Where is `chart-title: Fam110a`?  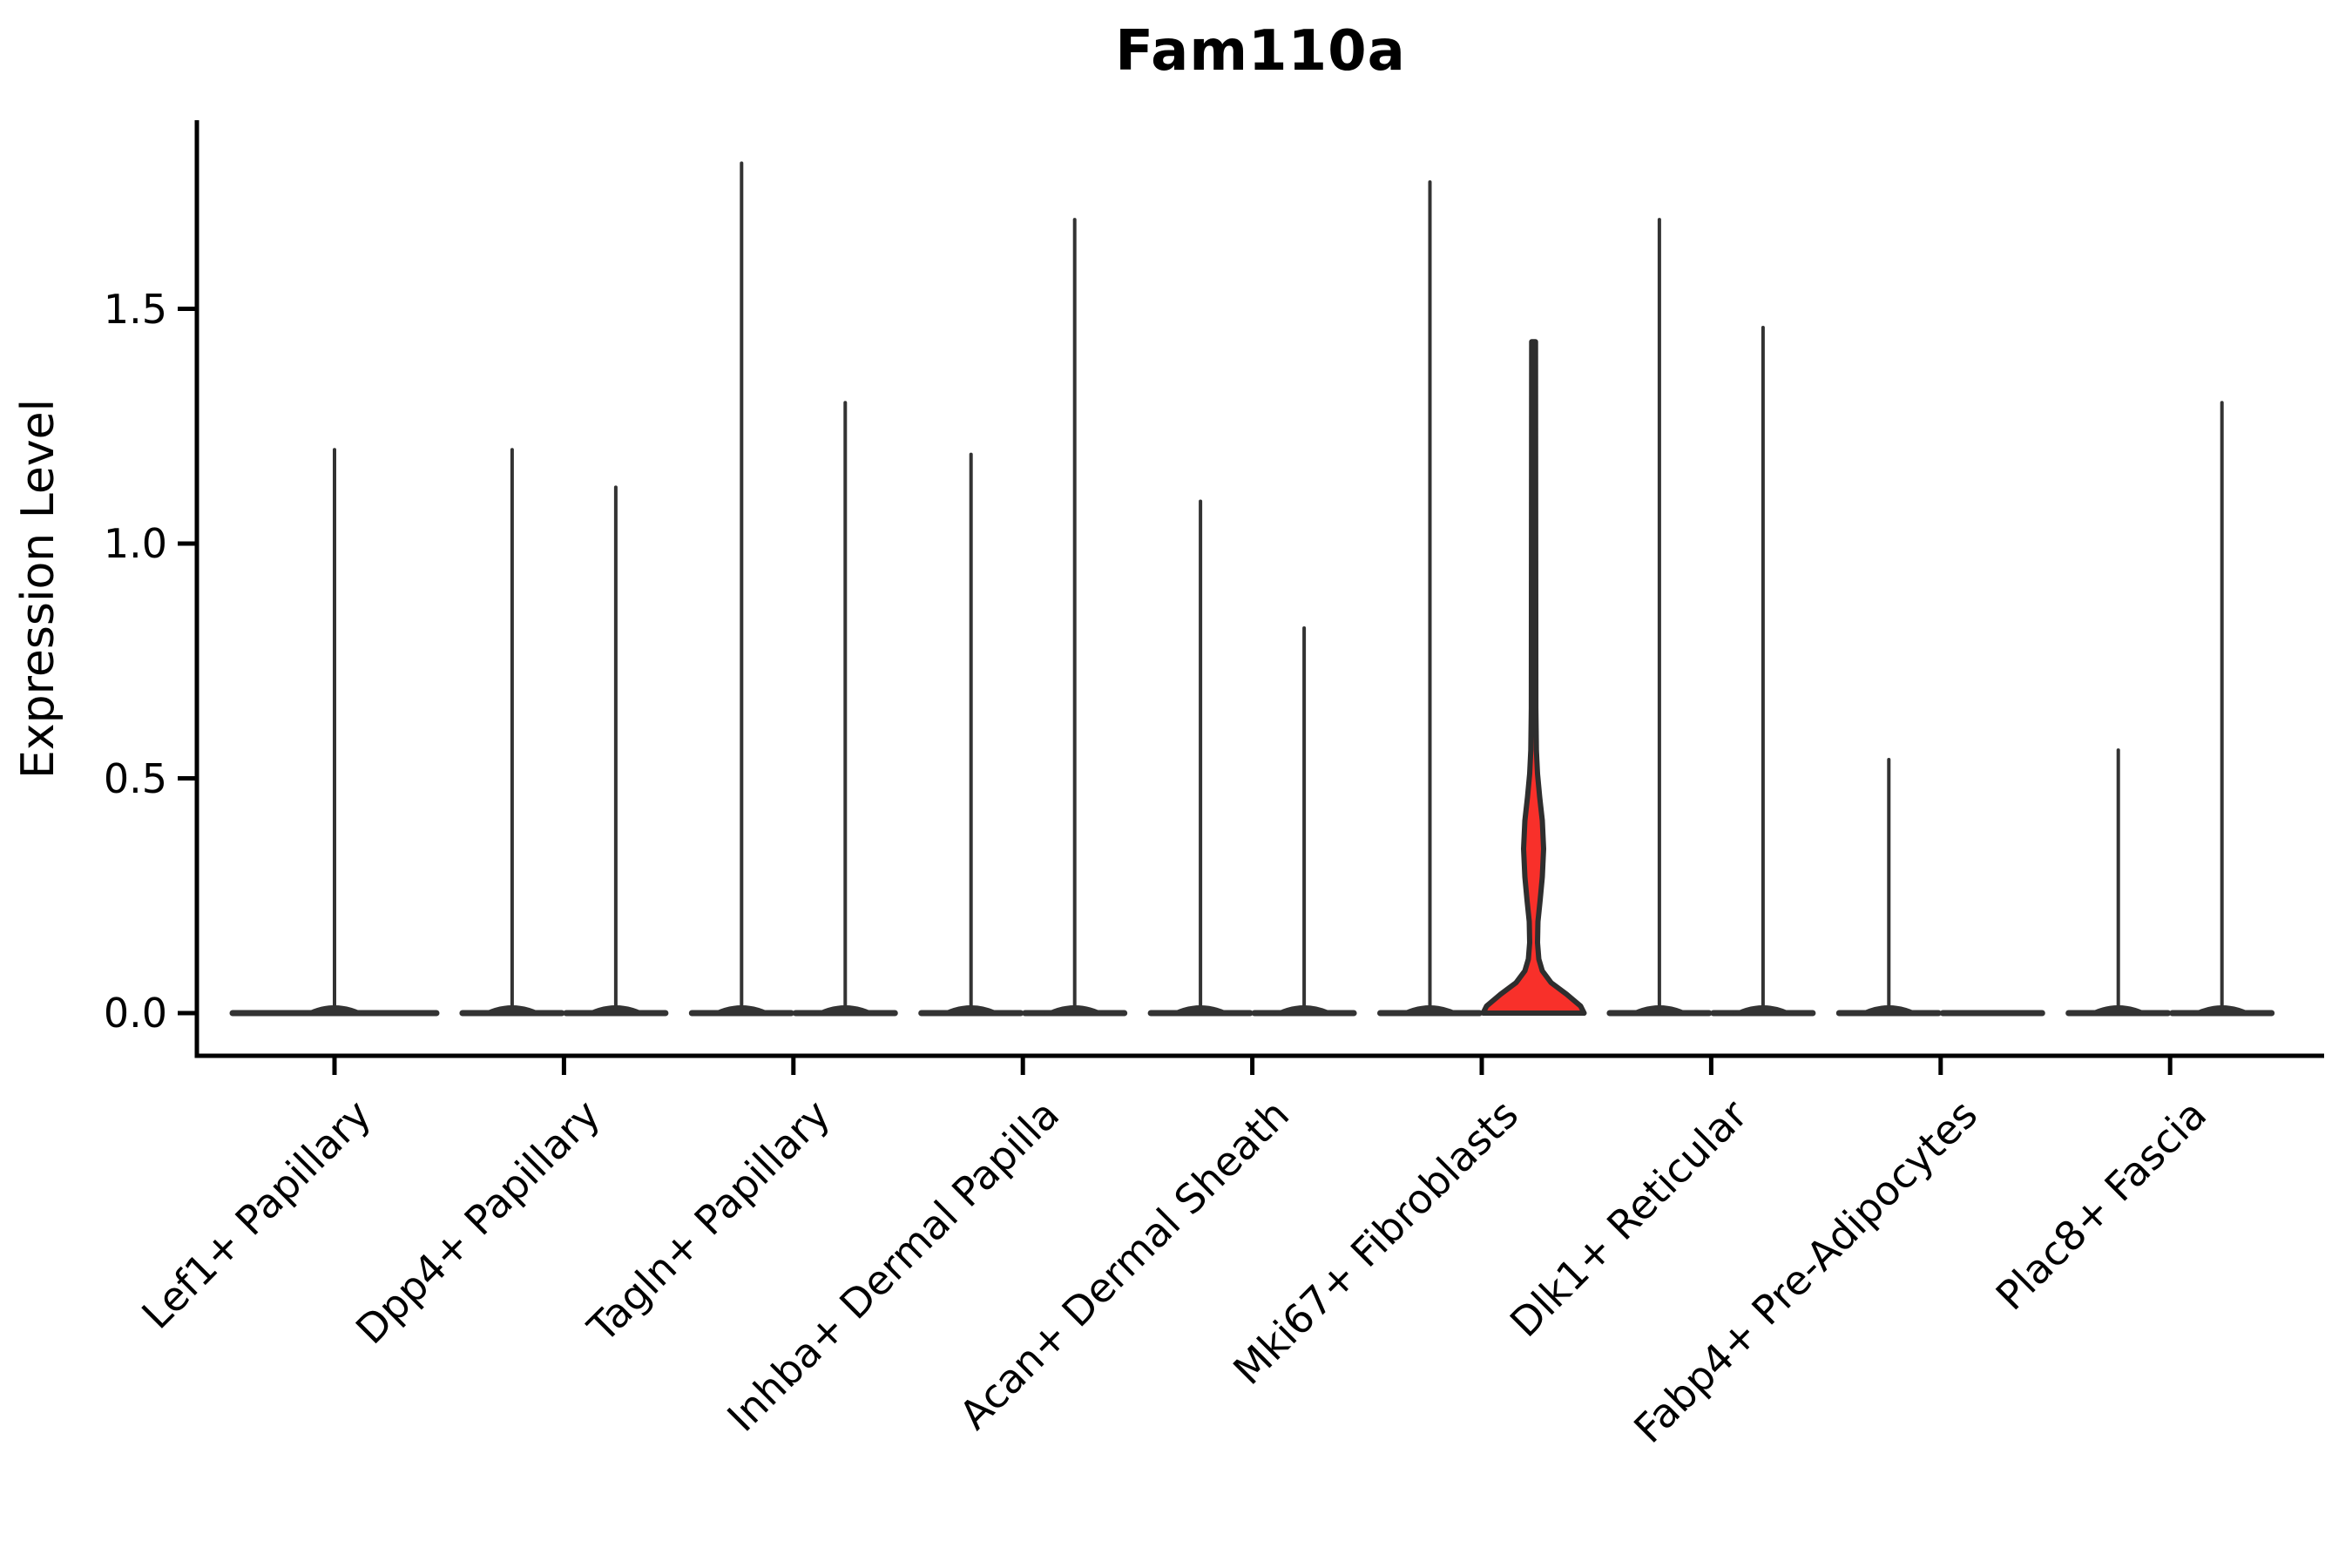
chart-title: Fam110a is located at coordinates (1260, 52).